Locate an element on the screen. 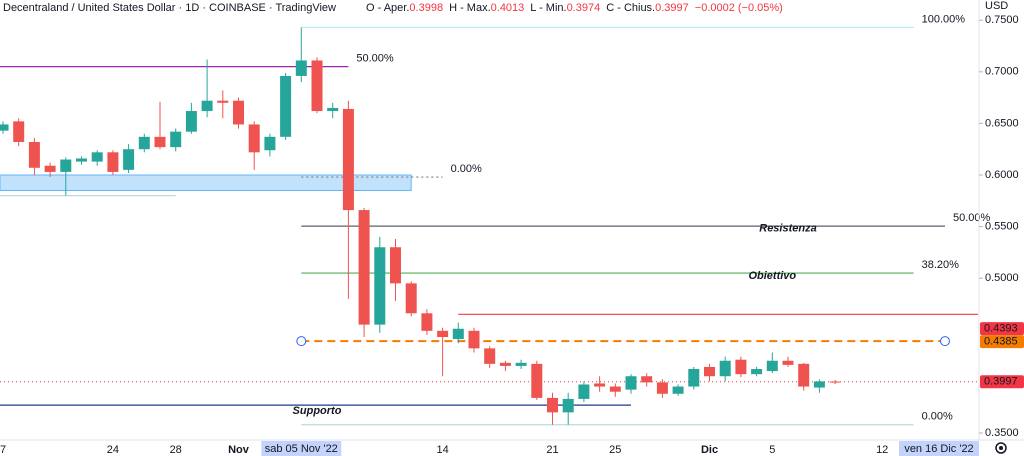  settings-gear is located at coordinates (1001, 448).